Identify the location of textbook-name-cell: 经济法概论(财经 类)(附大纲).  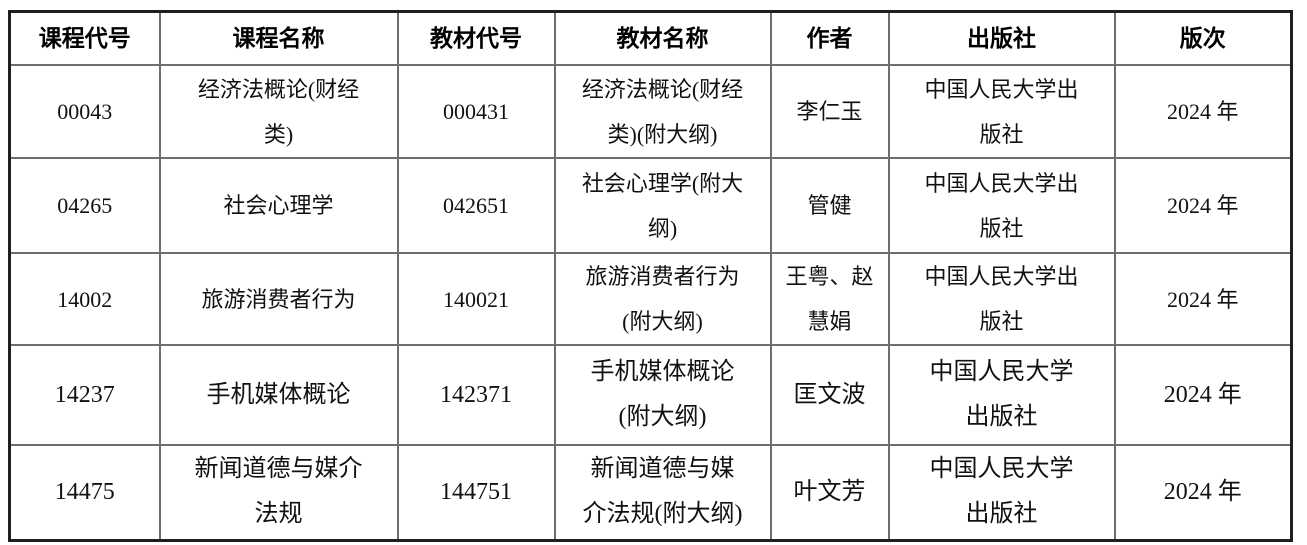
(662, 111).